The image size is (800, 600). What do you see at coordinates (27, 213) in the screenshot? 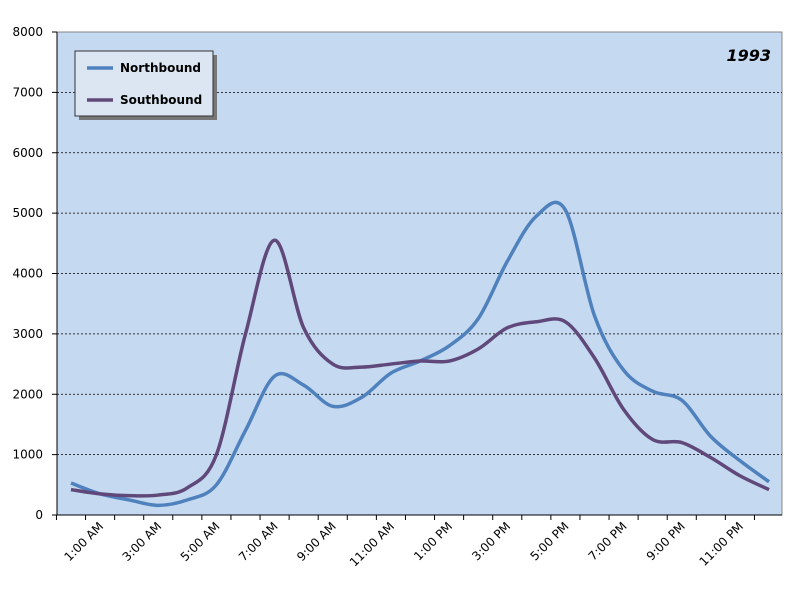
I see `y-tick-label: 5000` at bounding box center [27, 213].